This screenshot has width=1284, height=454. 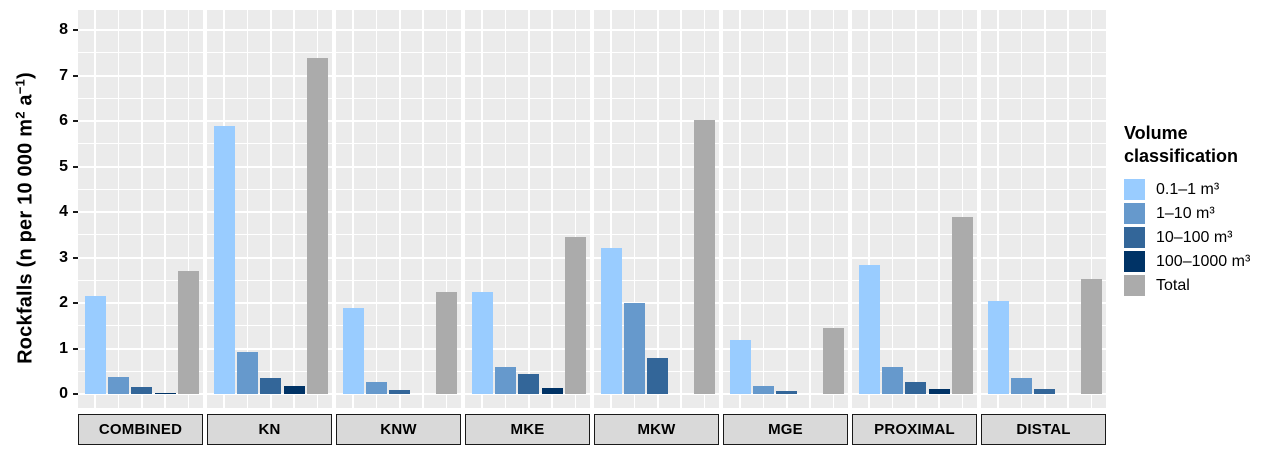 I want to click on bar-mkw-1-10-m, so click(x=634, y=348).